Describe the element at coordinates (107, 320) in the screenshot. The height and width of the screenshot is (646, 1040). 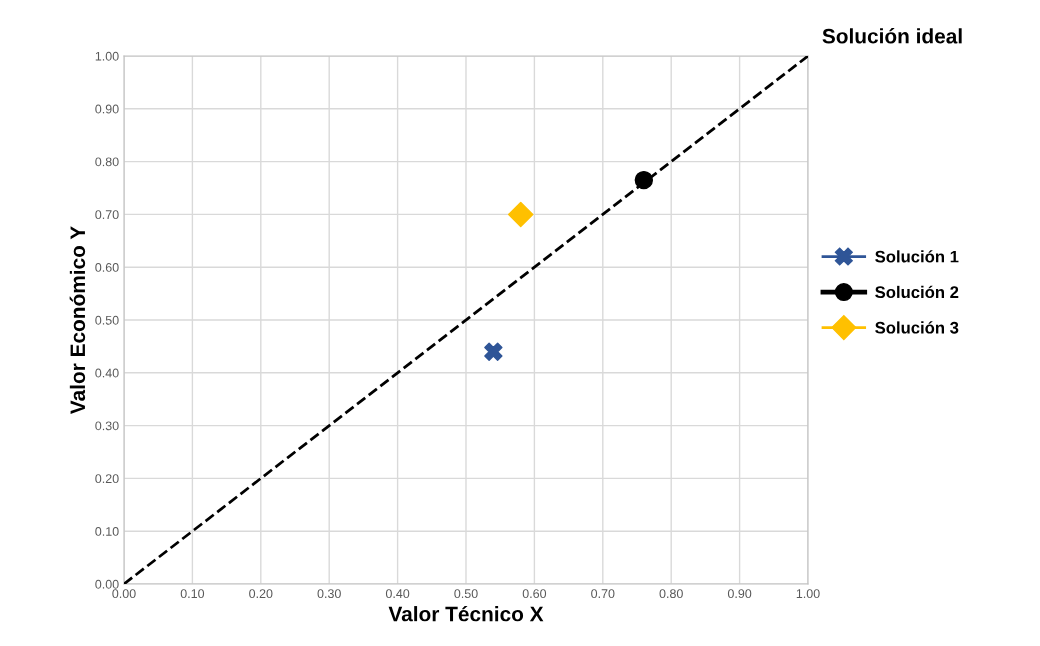
I see `y-tick-label: 0.50` at that location.